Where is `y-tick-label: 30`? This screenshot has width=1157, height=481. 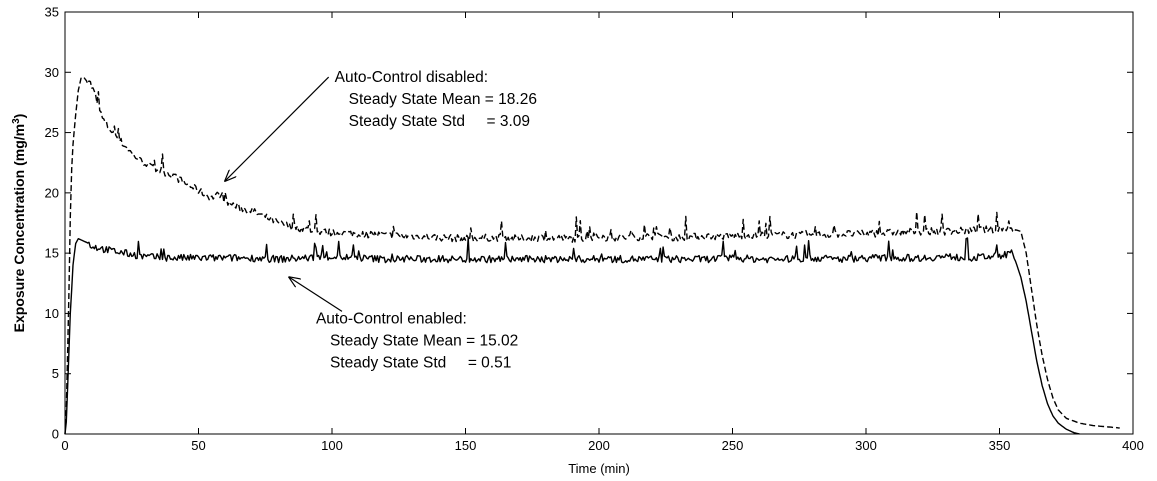
y-tick-label: 30 is located at coordinates (52, 72).